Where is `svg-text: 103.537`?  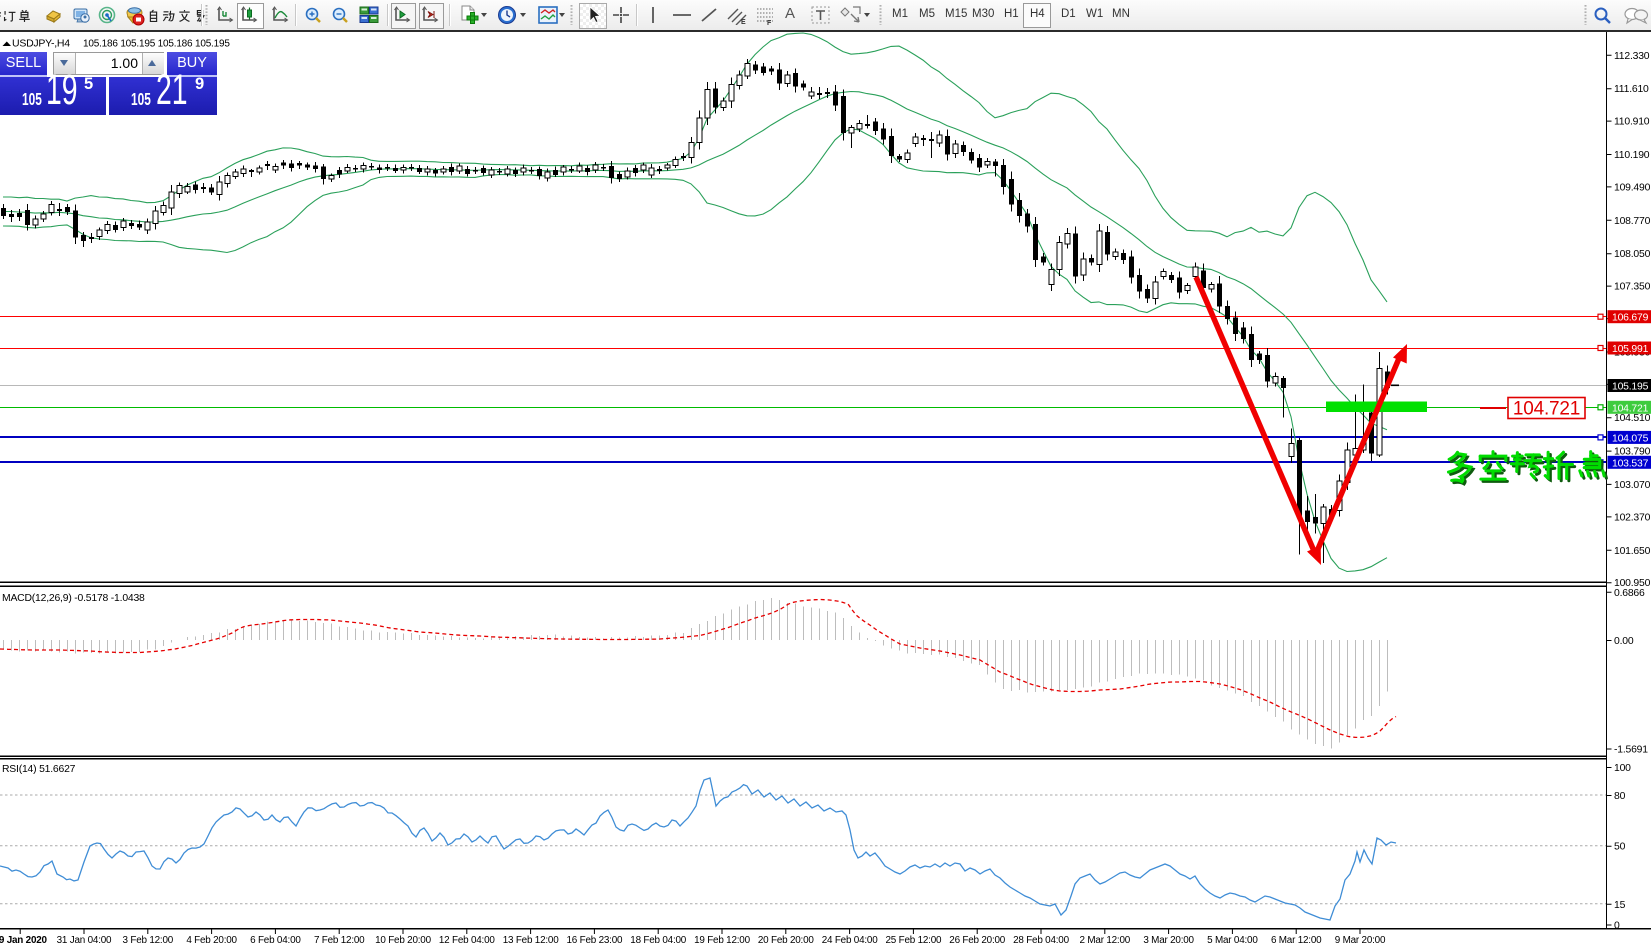
svg-text: 103.537 is located at coordinates (1630, 463).